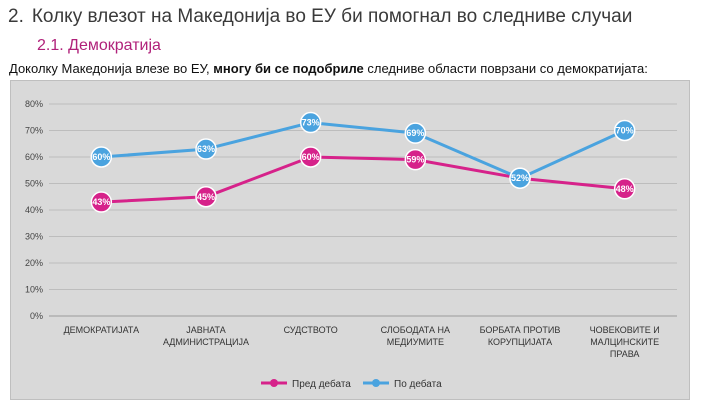 The image size is (702, 413). Describe the element at coordinates (34, 157) in the screenshot. I see `y-tick-label: 60%` at that location.